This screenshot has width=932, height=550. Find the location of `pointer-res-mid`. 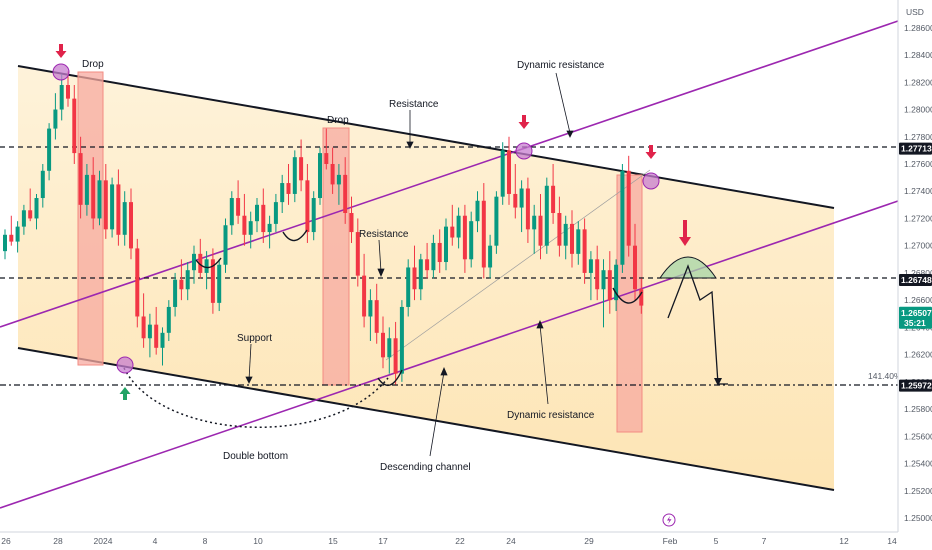

pointer-res-mid is located at coordinates (380, 256).